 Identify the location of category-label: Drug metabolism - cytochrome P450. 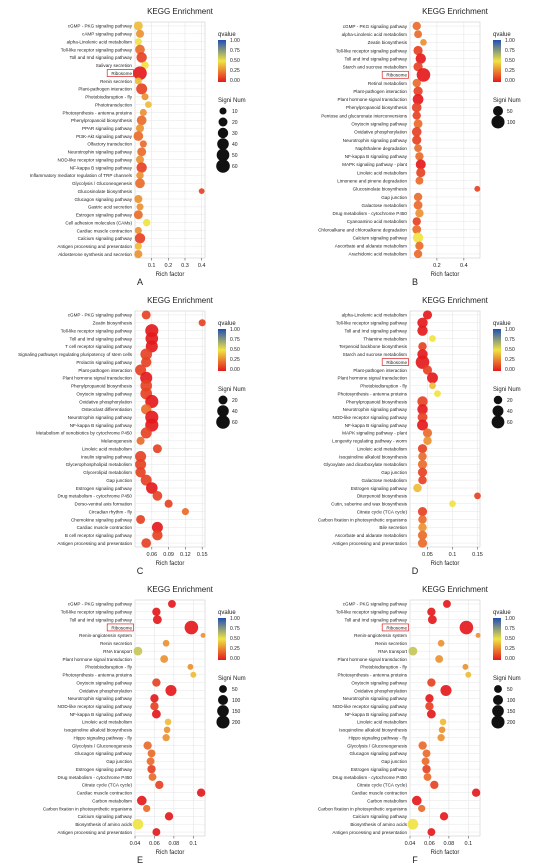
(94, 496).